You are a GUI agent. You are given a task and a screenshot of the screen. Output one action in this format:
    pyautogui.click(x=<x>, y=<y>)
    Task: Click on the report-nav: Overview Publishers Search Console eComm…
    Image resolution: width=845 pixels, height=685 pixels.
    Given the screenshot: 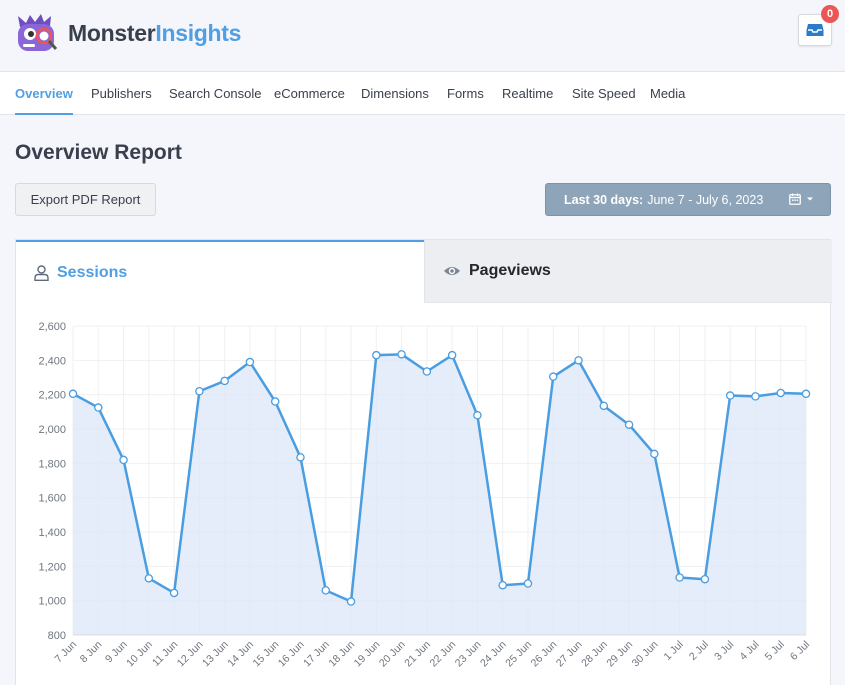 What is the action you would take?
    pyautogui.click(x=422, y=93)
    